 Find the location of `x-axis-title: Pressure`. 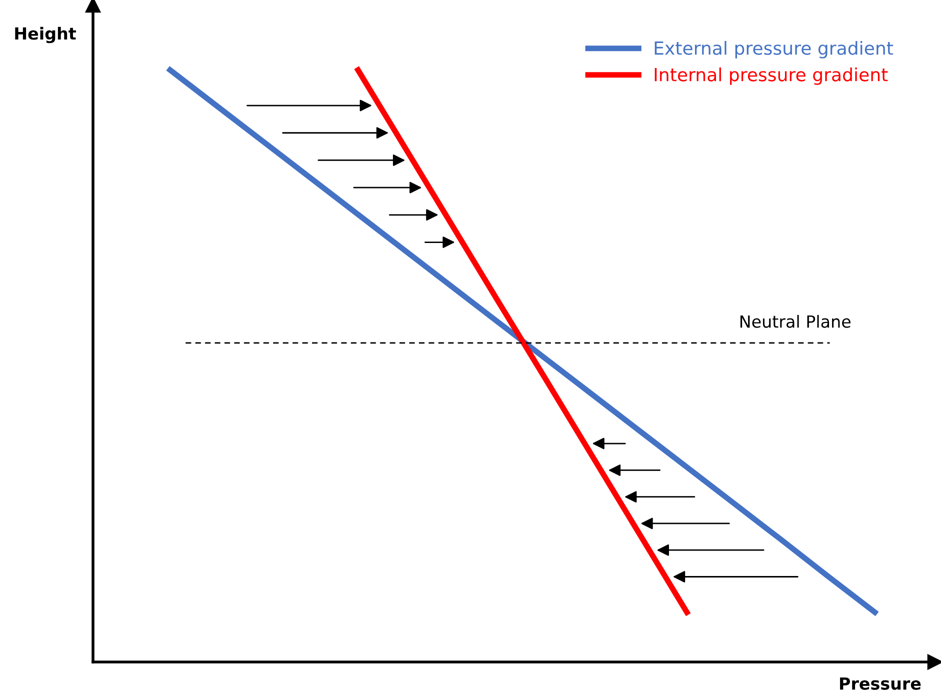

x-axis-title: Pressure is located at coordinates (880, 683).